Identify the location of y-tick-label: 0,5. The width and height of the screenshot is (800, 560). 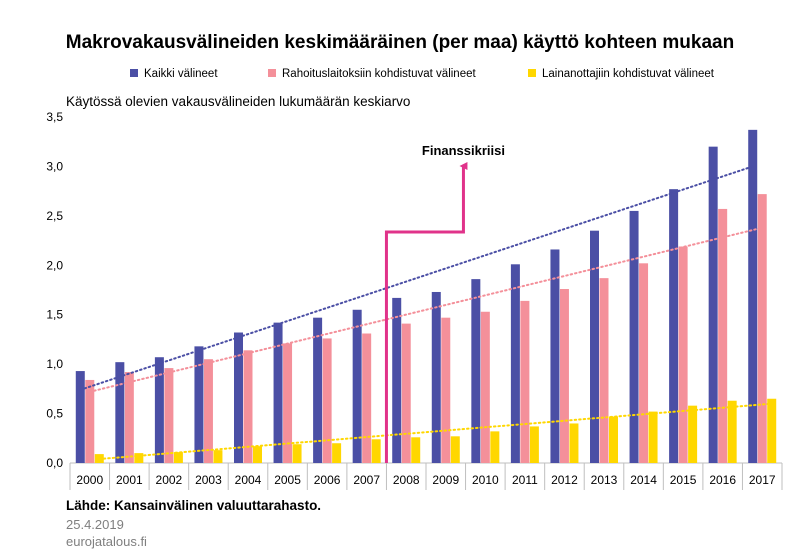
(54, 414).